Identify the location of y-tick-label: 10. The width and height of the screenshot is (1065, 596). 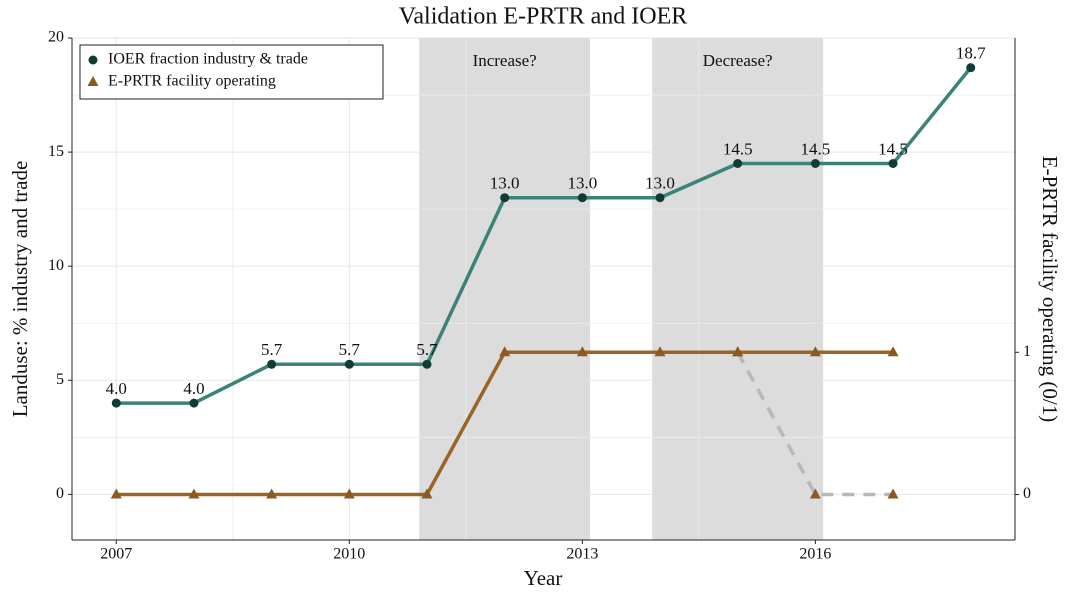
(56, 265).